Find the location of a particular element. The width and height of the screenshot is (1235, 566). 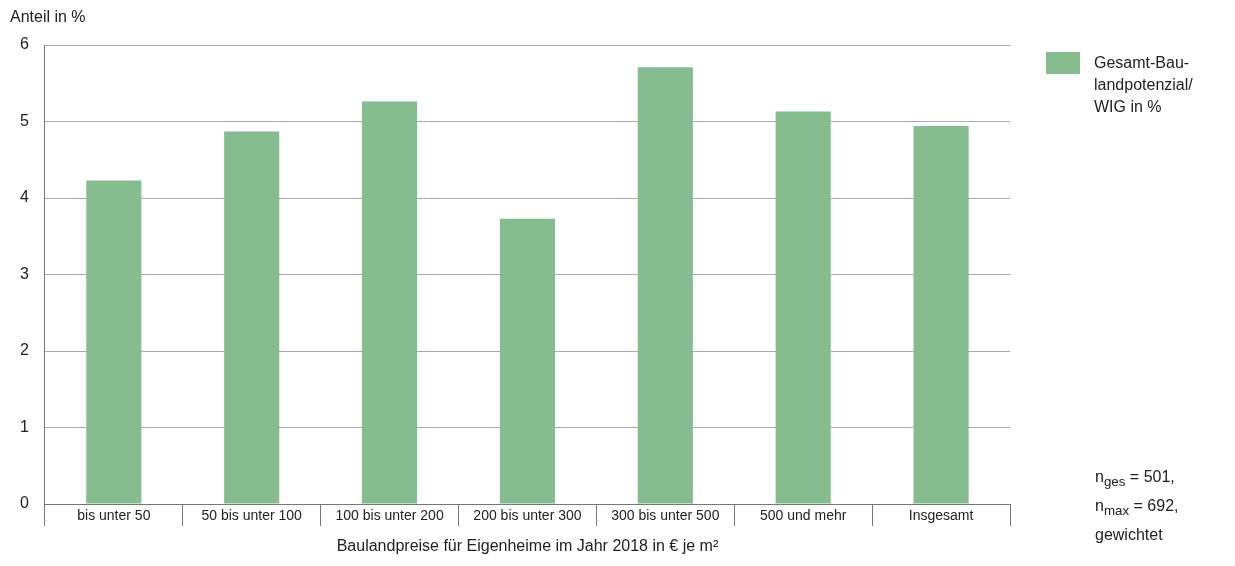

y-tick-label: 4 is located at coordinates (24, 197).